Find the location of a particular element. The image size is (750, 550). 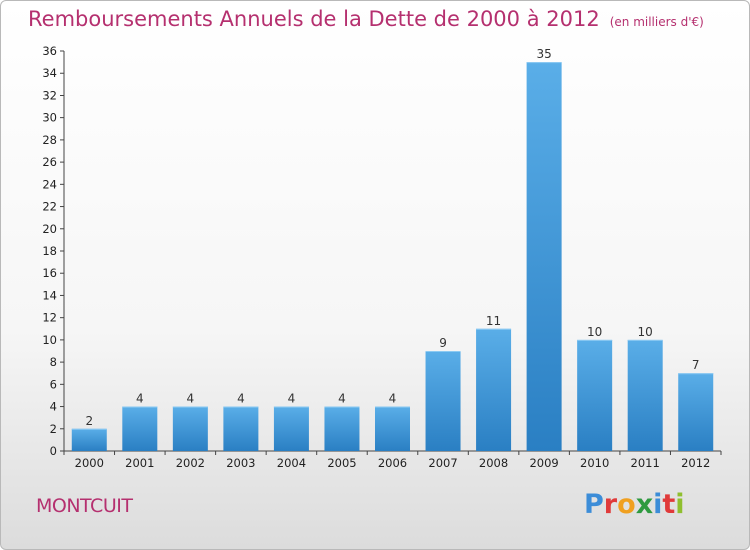

y-tick-label: 6 is located at coordinates (53, 384).